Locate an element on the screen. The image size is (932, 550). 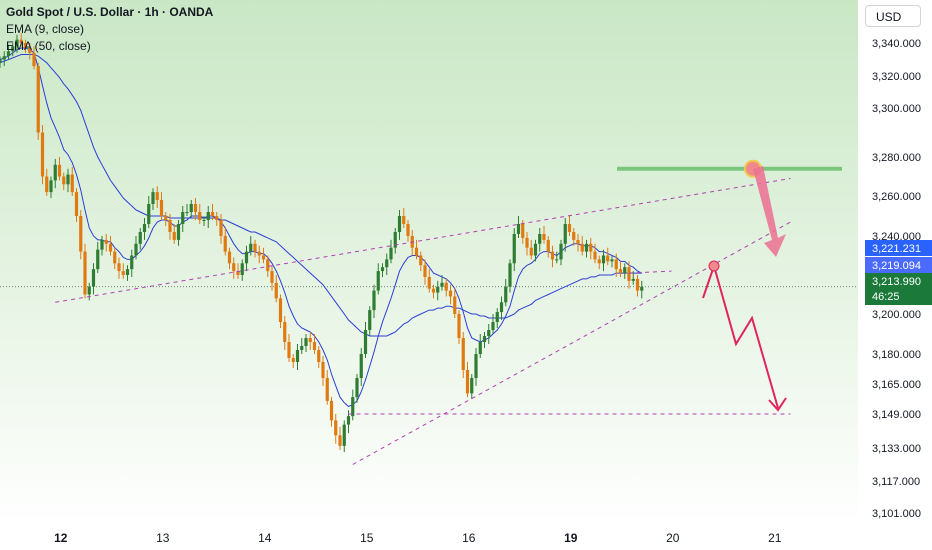
y-tick-label: 3,320.000 is located at coordinates (896, 77).